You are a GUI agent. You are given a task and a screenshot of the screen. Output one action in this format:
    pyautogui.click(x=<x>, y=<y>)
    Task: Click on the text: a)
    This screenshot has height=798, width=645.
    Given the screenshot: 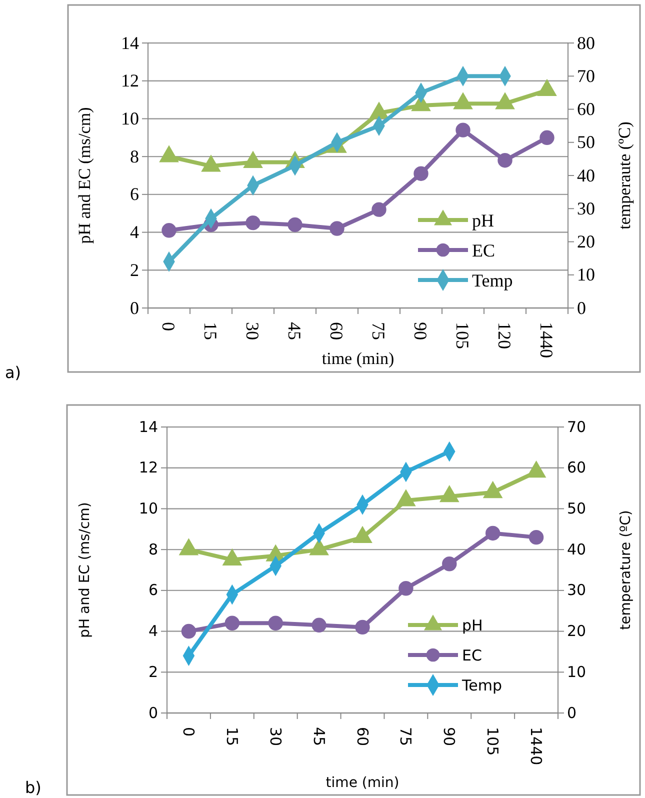 What is the action you would take?
    pyautogui.click(x=13, y=372)
    